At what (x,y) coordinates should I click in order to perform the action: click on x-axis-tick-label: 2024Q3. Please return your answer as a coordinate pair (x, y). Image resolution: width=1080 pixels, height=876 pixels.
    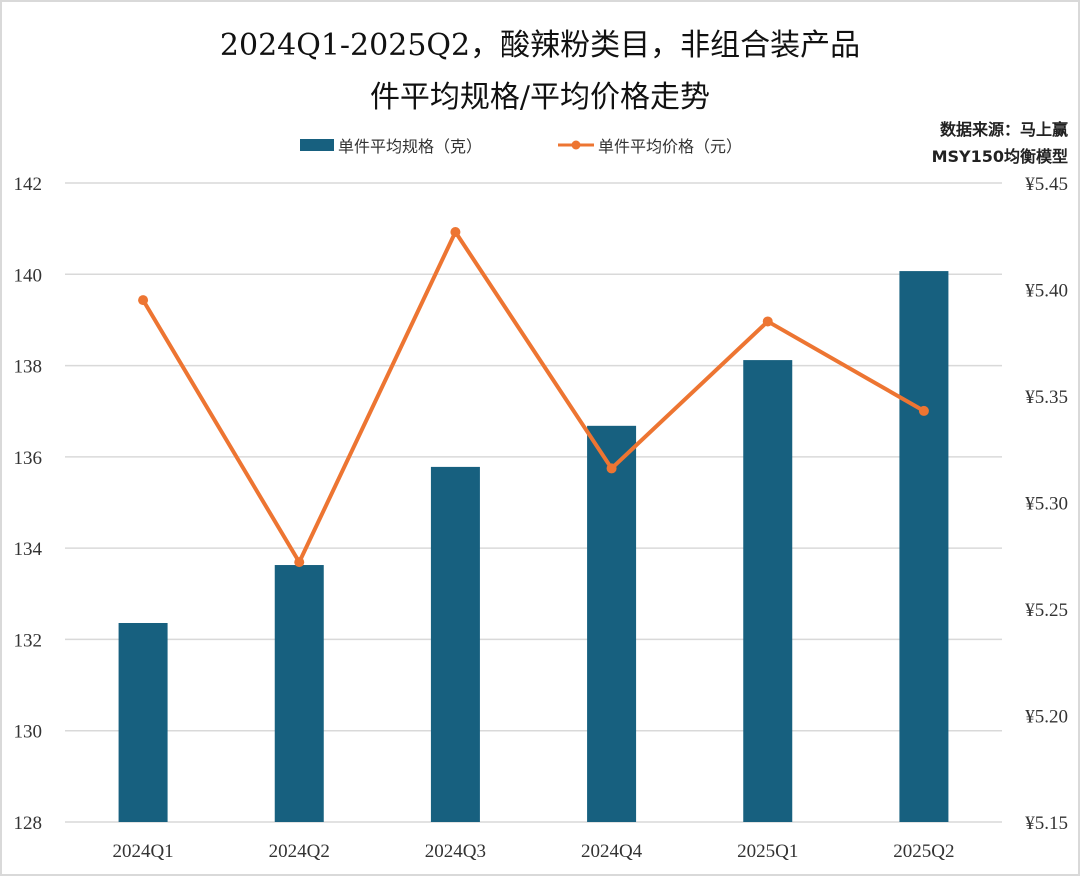
    Looking at the image, I should click on (455, 851).